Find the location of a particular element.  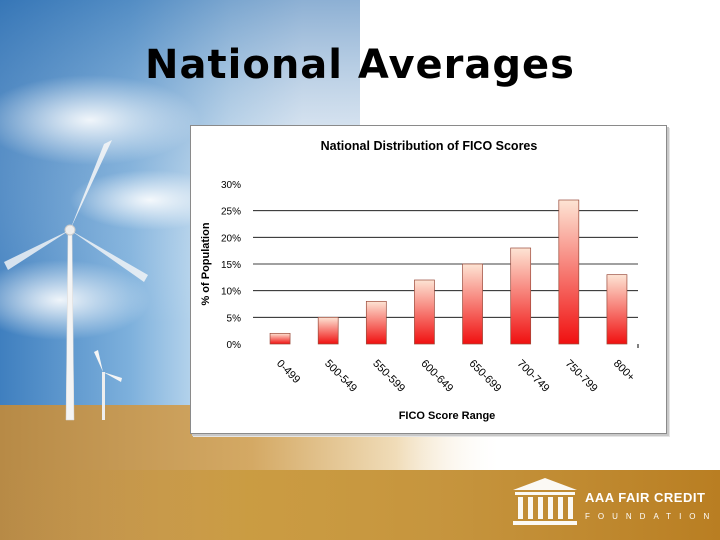

y-tick-label: 15% is located at coordinates (231, 265).